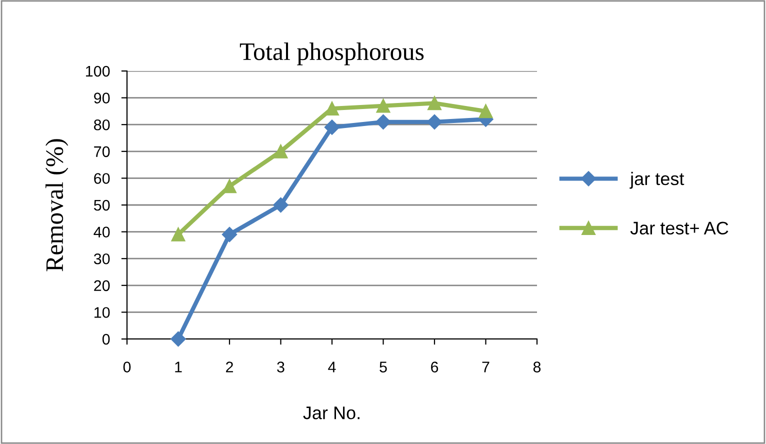 The height and width of the screenshot is (444, 766). I want to click on x-tick-label: 3, so click(280, 367).